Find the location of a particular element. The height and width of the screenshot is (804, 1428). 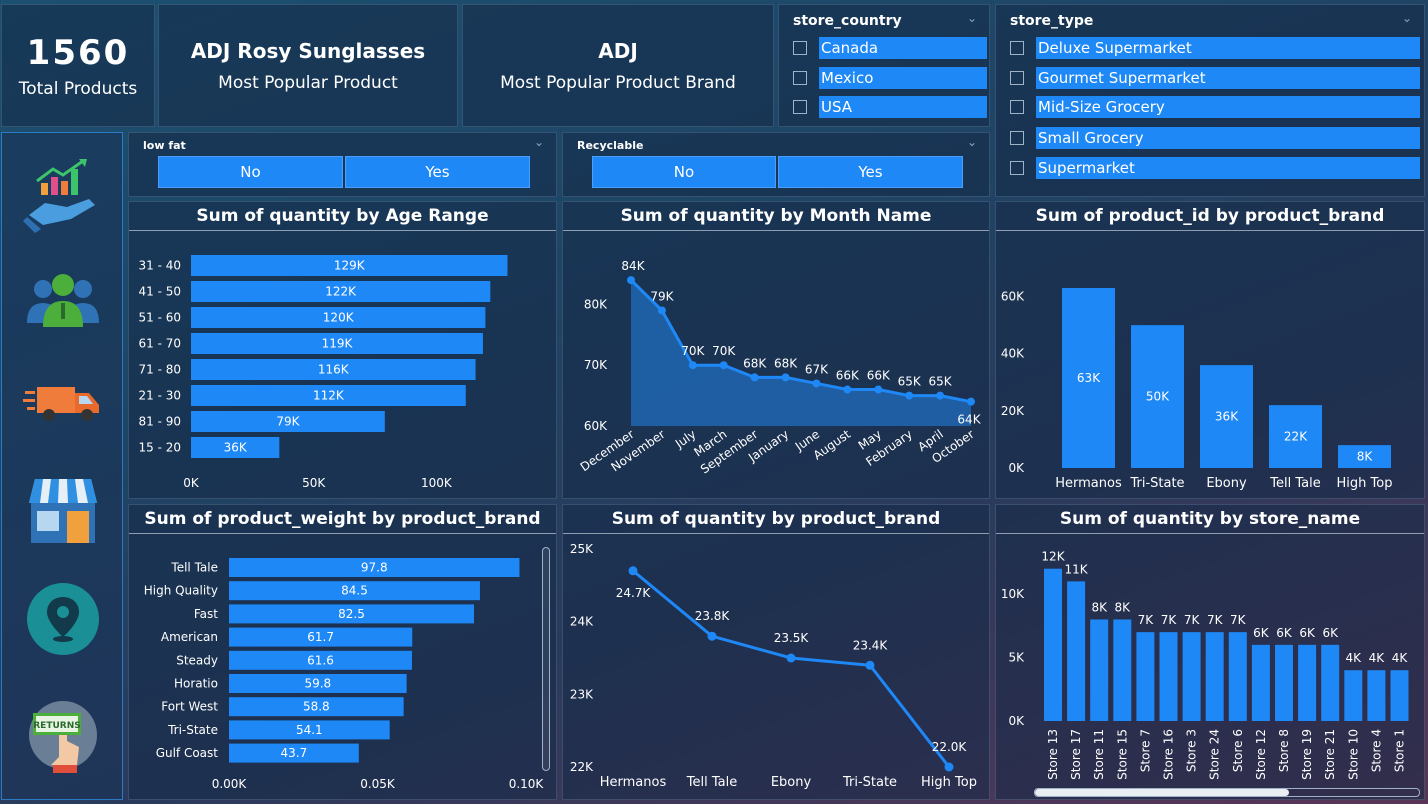

customers-icon is located at coordinates (63, 301).